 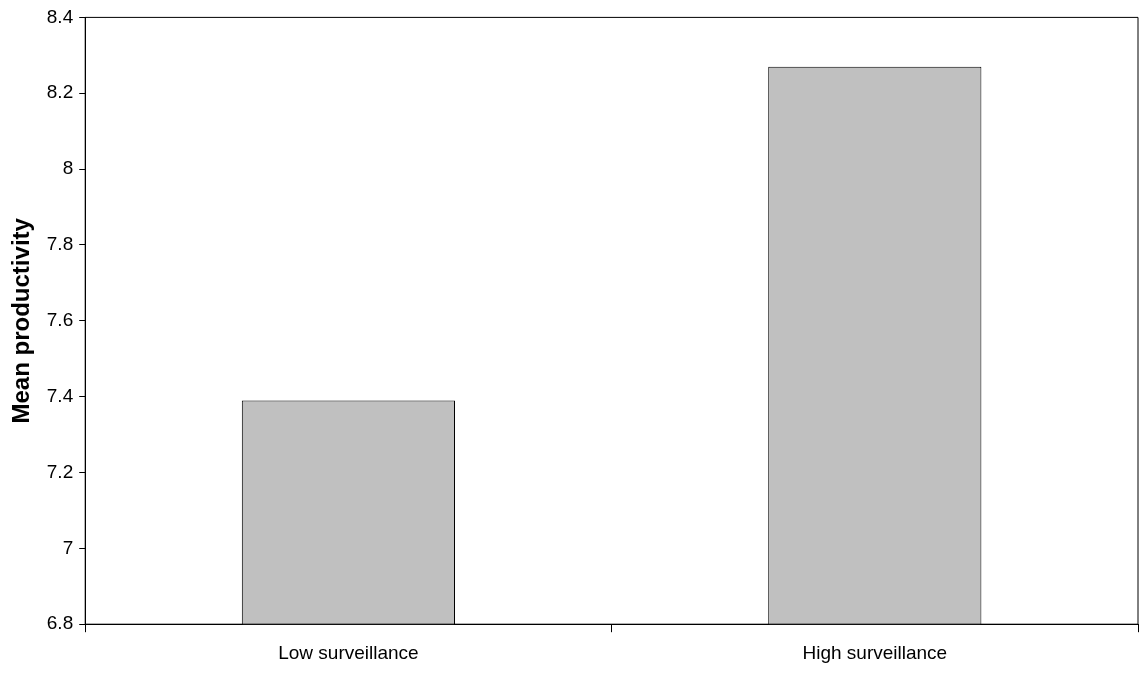 I want to click on y-tick-label: 7, so click(x=68, y=547).